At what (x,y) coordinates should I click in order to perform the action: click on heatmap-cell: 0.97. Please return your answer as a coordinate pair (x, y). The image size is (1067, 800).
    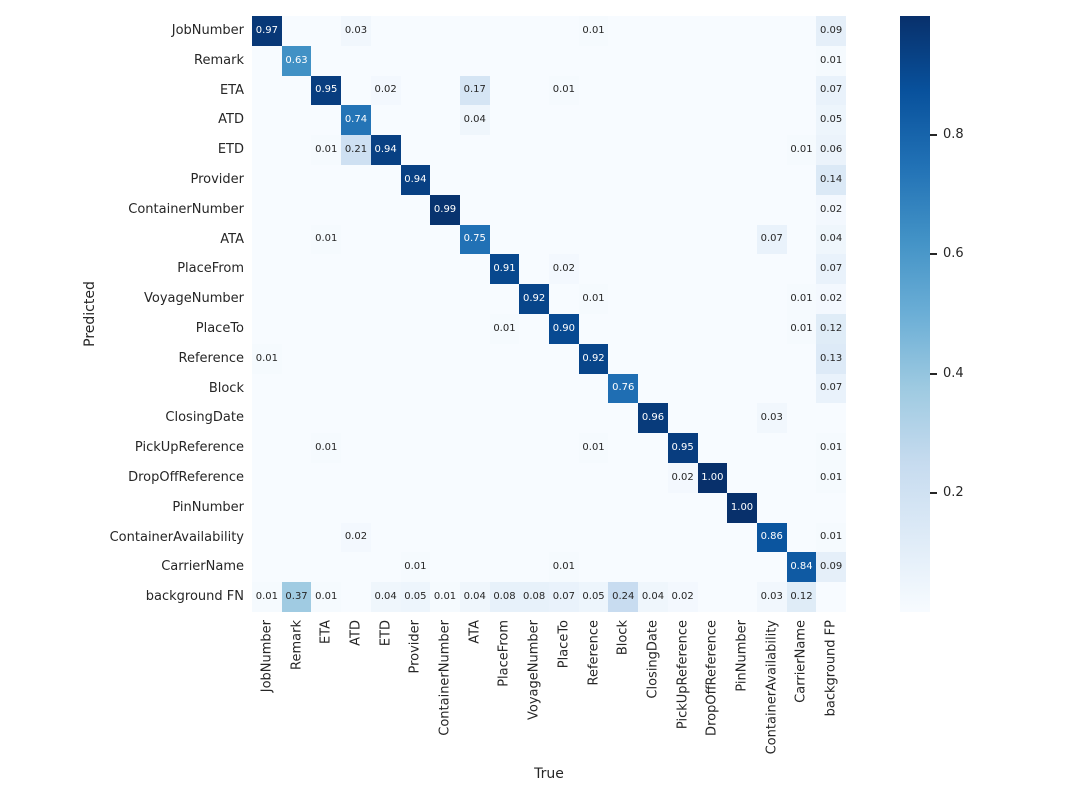
    Looking at the image, I should click on (267, 31).